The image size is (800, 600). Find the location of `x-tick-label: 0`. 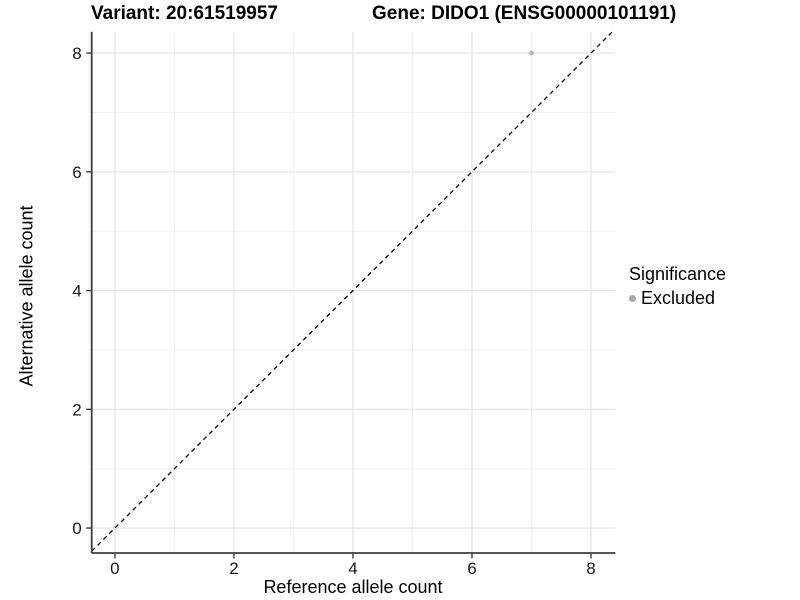

x-tick-label: 0 is located at coordinates (114, 568).